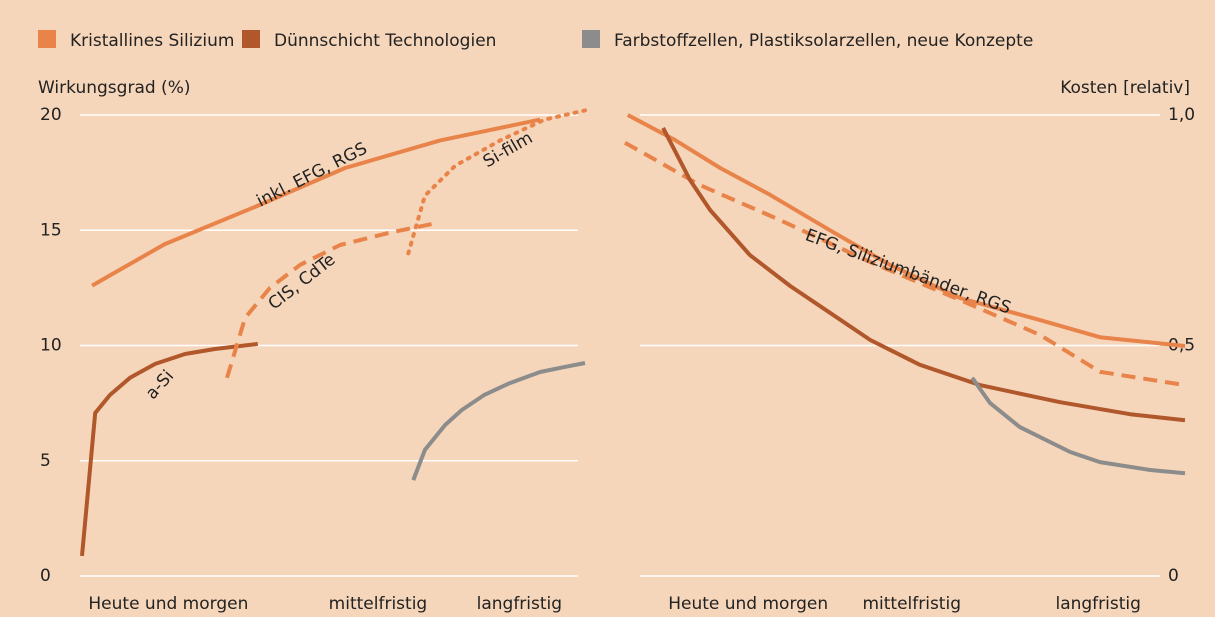 Image resolution: width=1215 pixels, height=617 pixels. What do you see at coordinates (51, 230) in the screenshot?
I see `y-tick-label: 15` at bounding box center [51, 230].